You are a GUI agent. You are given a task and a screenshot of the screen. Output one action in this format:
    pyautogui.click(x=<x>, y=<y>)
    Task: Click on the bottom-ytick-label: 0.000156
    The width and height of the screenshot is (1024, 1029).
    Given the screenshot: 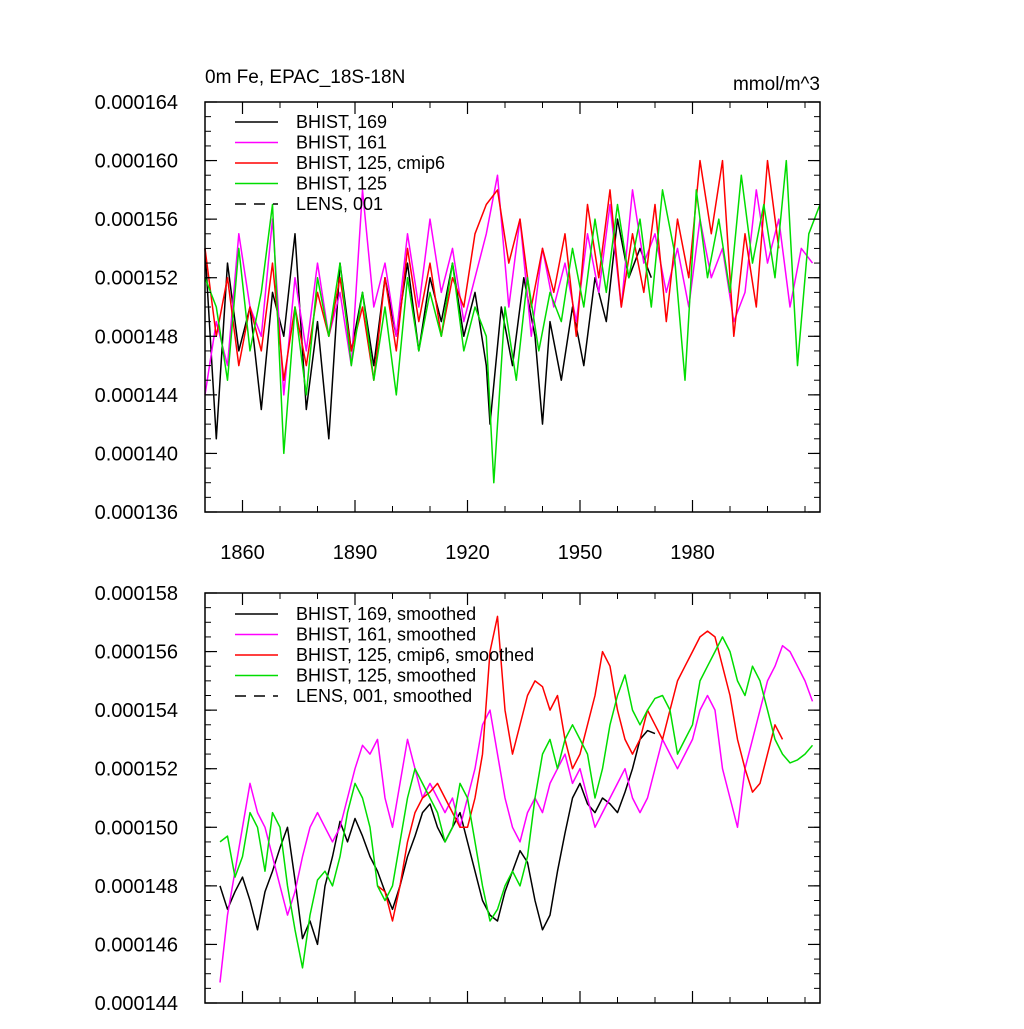 What is the action you would take?
    pyautogui.click(x=136, y=653)
    